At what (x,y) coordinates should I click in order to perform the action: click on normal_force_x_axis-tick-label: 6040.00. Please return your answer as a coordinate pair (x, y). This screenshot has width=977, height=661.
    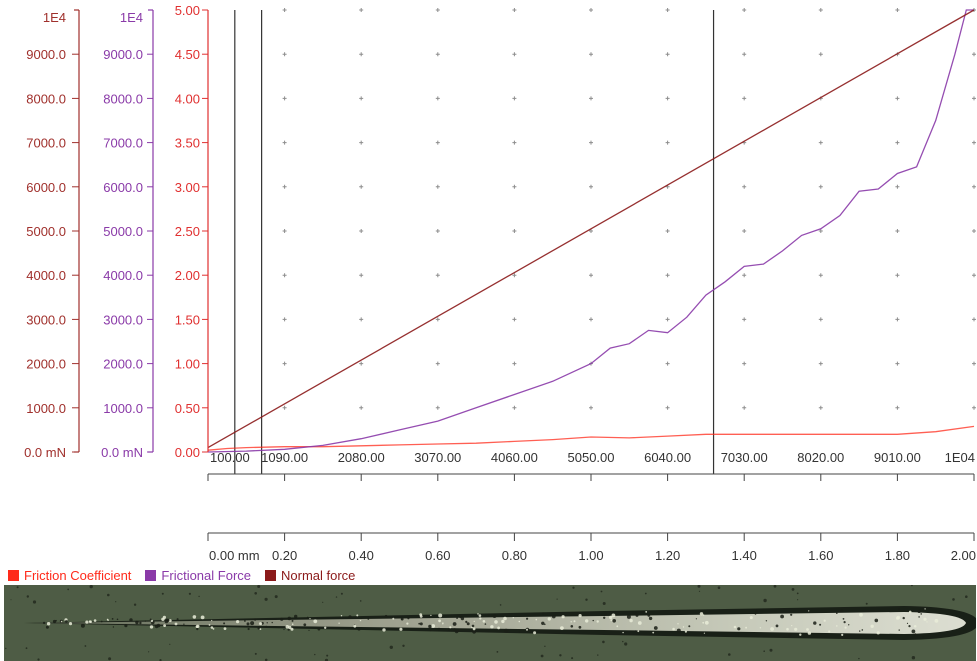
    Looking at the image, I should click on (667, 457).